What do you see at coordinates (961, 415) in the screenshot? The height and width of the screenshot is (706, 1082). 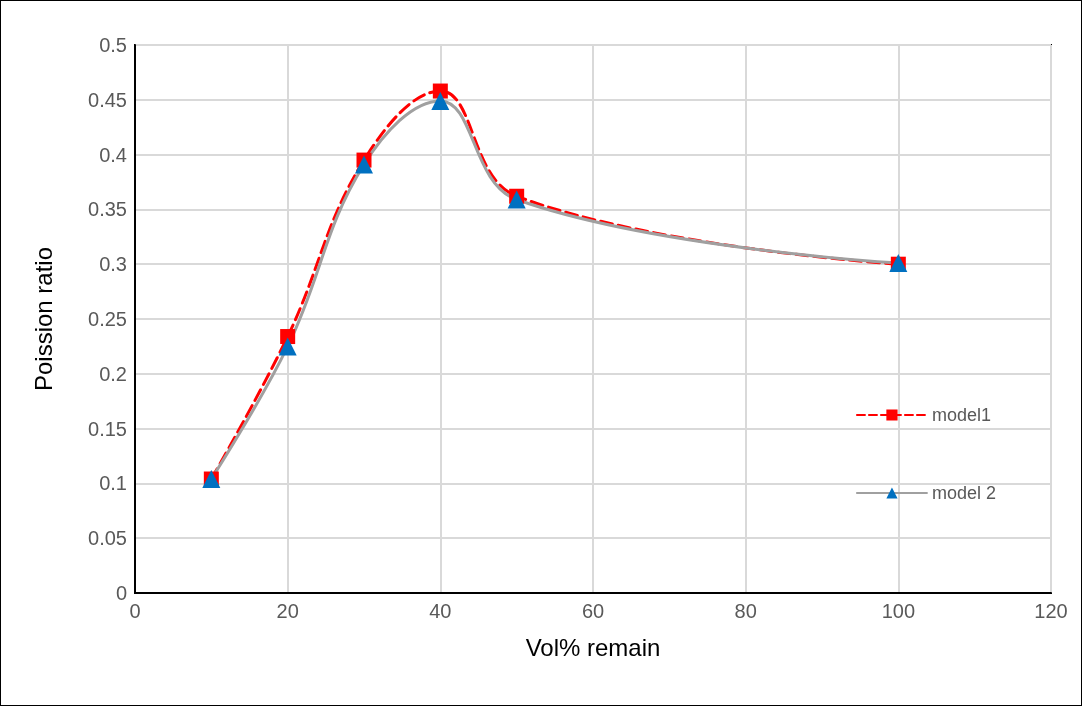 I see `legend-label: model1` at bounding box center [961, 415].